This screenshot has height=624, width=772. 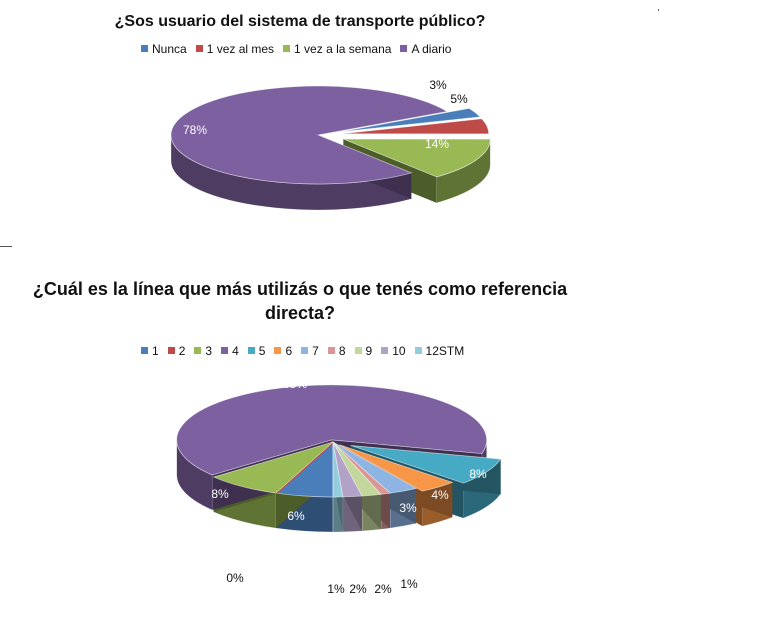 I want to click on chart2-data-label-8: 1%, so click(x=409, y=584).